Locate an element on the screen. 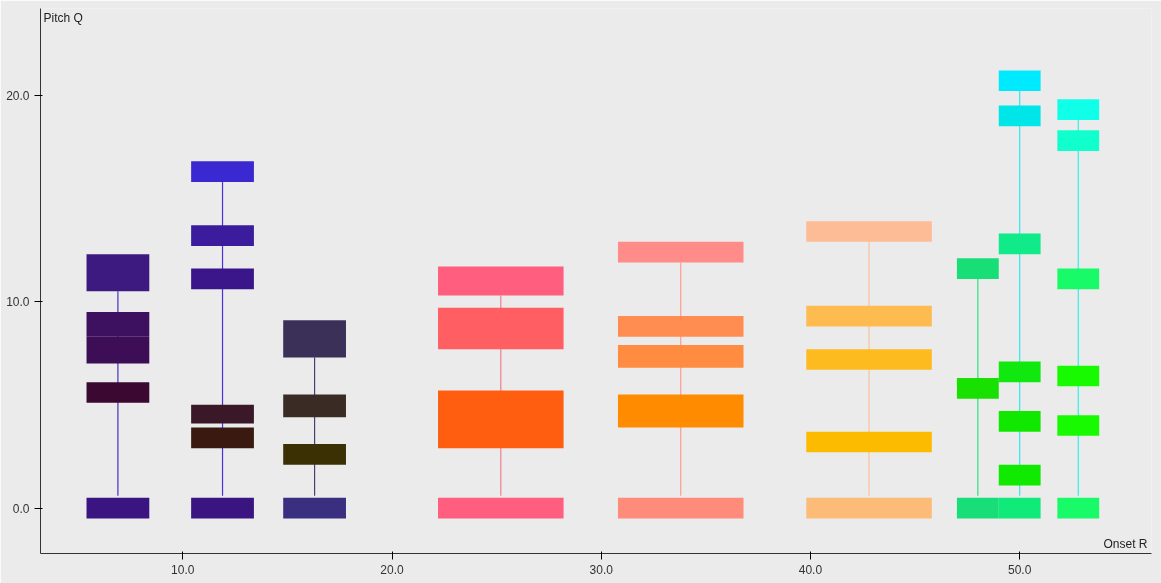  x-tick-label: 30.0 is located at coordinates (601, 569).